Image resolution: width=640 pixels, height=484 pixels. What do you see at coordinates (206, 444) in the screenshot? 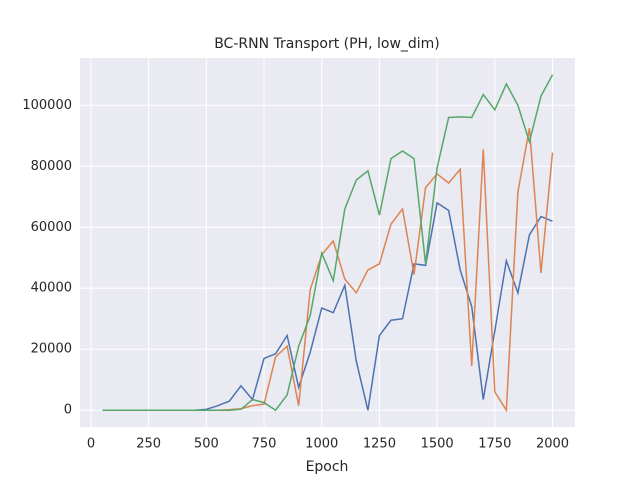
I see `x-tick-label: 500` at bounding box center [206, 444].